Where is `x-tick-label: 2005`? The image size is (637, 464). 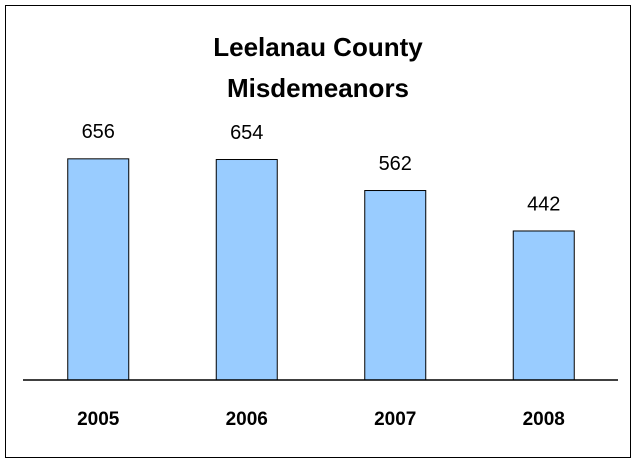 x-tick-label: 2005 is located at coordinates (98, 419).